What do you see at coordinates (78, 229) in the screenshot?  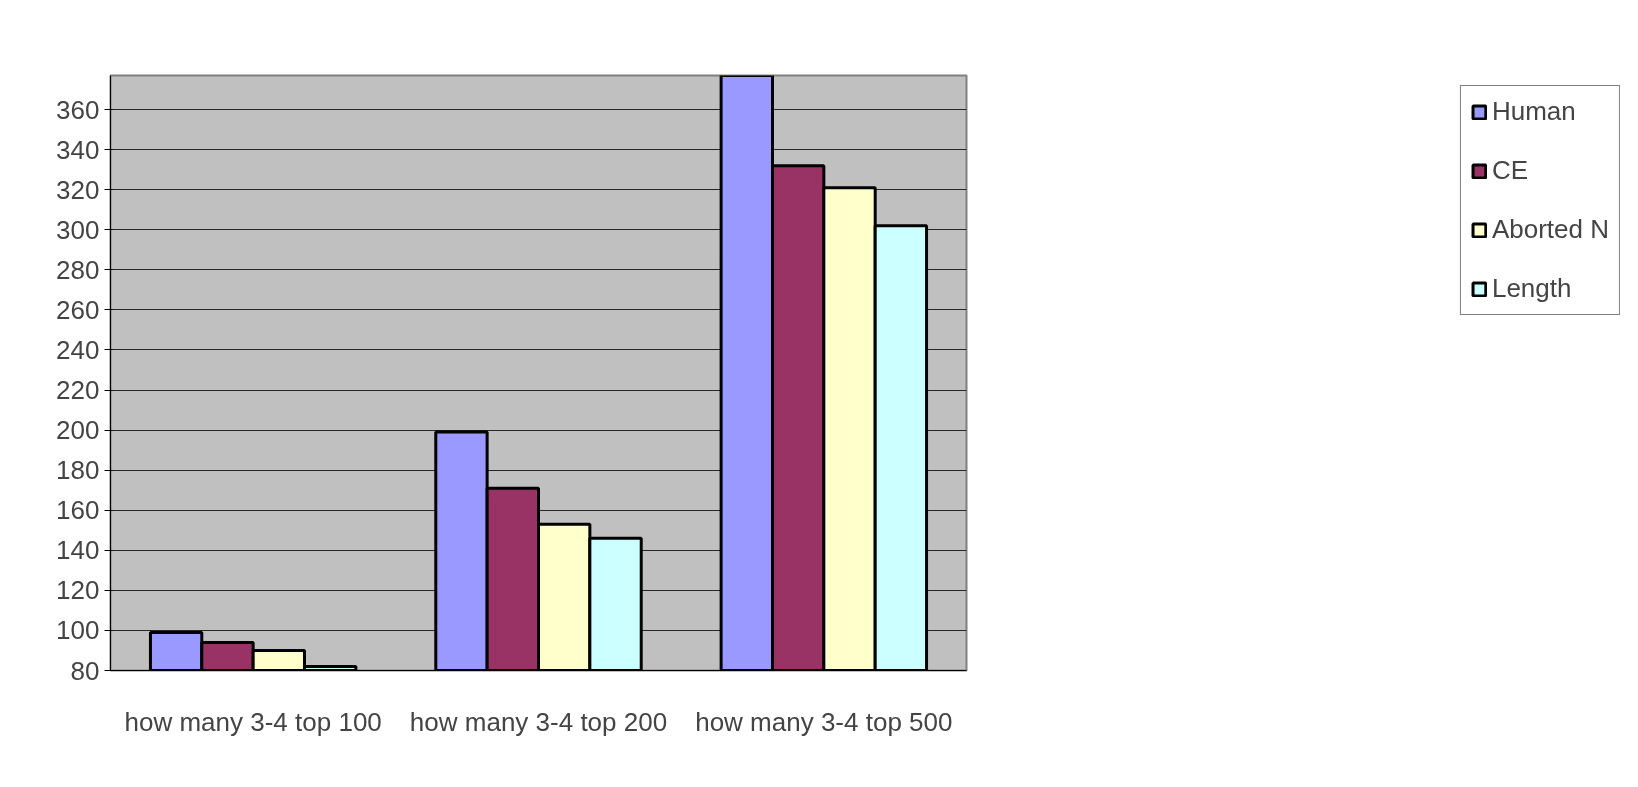 I see `y-tick-label: 300` at bounding box center [78, 229].